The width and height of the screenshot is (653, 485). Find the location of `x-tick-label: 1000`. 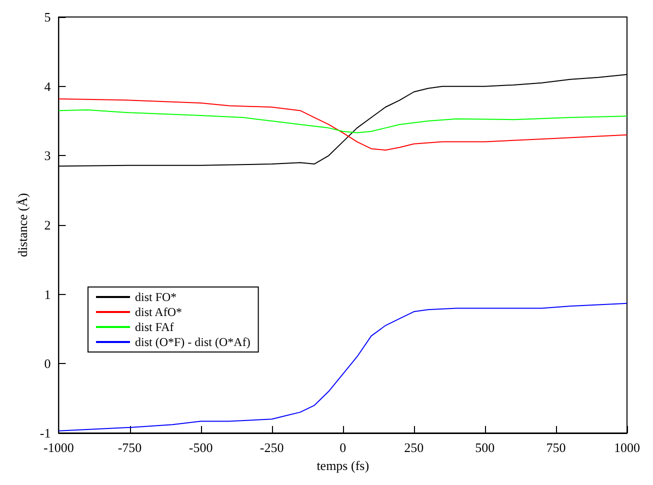

x-tick-label: 1000 is located at coordinates (627, 447).